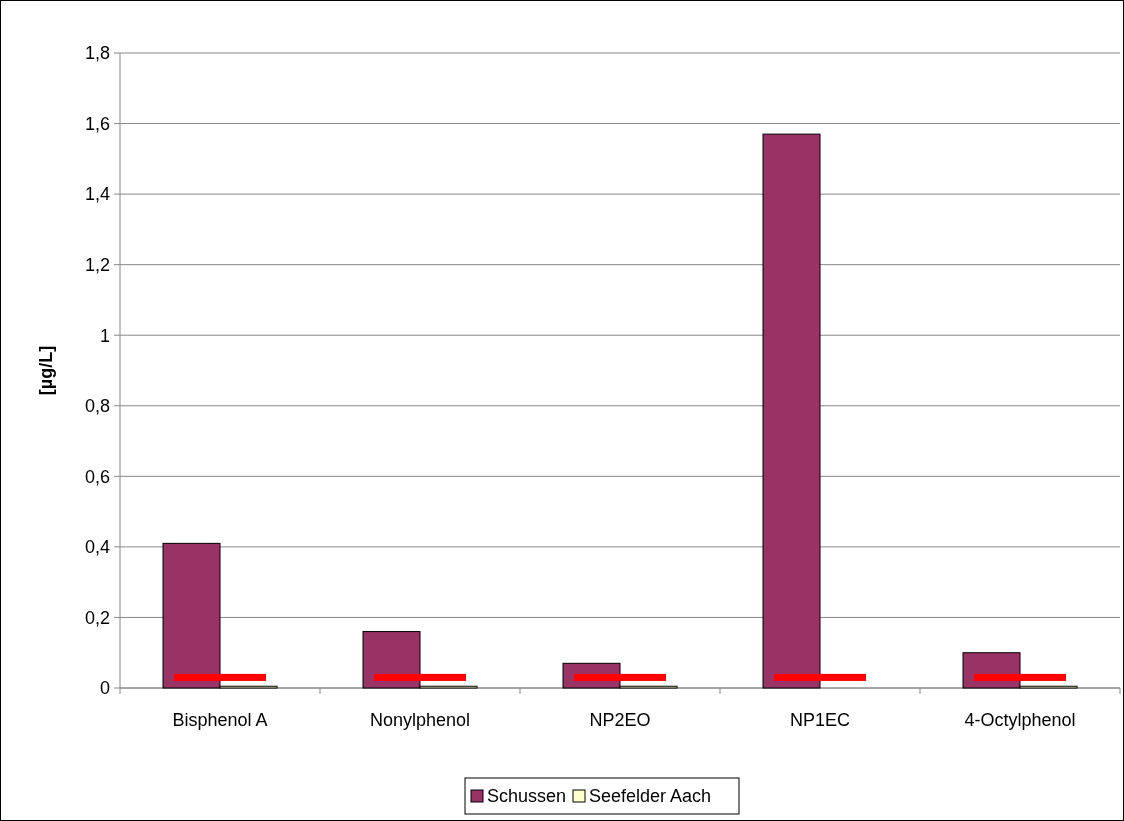 The image size is (1124, 821). Describe the element at coordinates (820, 720) in the screenshot. I see `x-tick-label: NP1EC` at that location.